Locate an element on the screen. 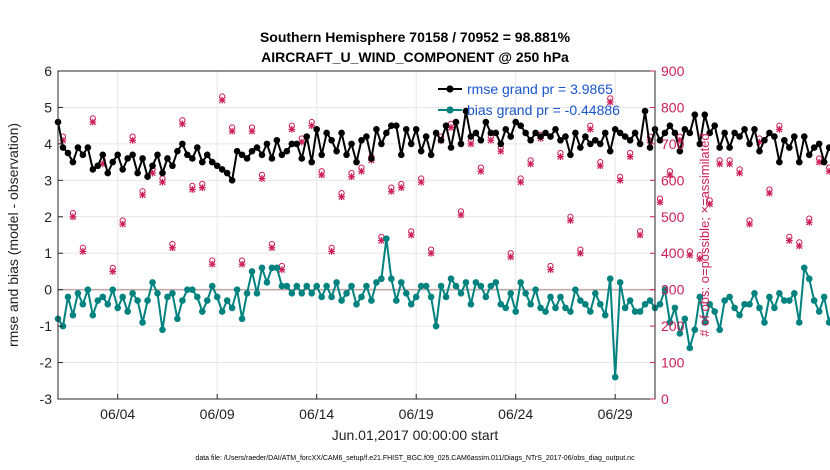 This screenshot has height=470, width=830. y-tick-label: 3 is located at coordinates (48, 180).